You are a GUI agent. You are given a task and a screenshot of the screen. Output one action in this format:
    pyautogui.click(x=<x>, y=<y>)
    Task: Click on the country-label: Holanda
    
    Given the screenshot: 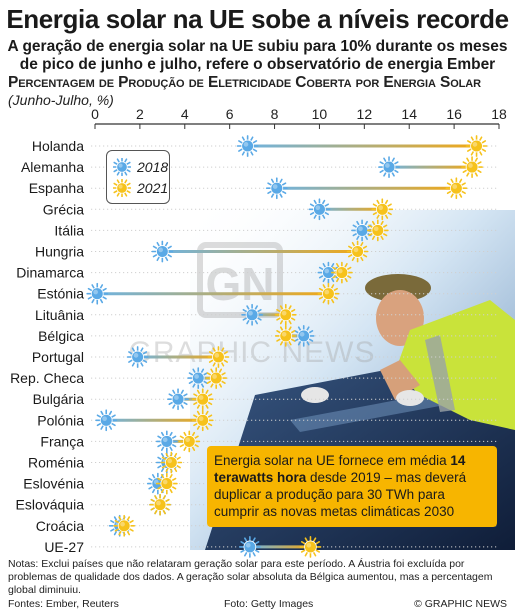 What is the action you would take?
    pyautogui.click(x=58, y=146)
    